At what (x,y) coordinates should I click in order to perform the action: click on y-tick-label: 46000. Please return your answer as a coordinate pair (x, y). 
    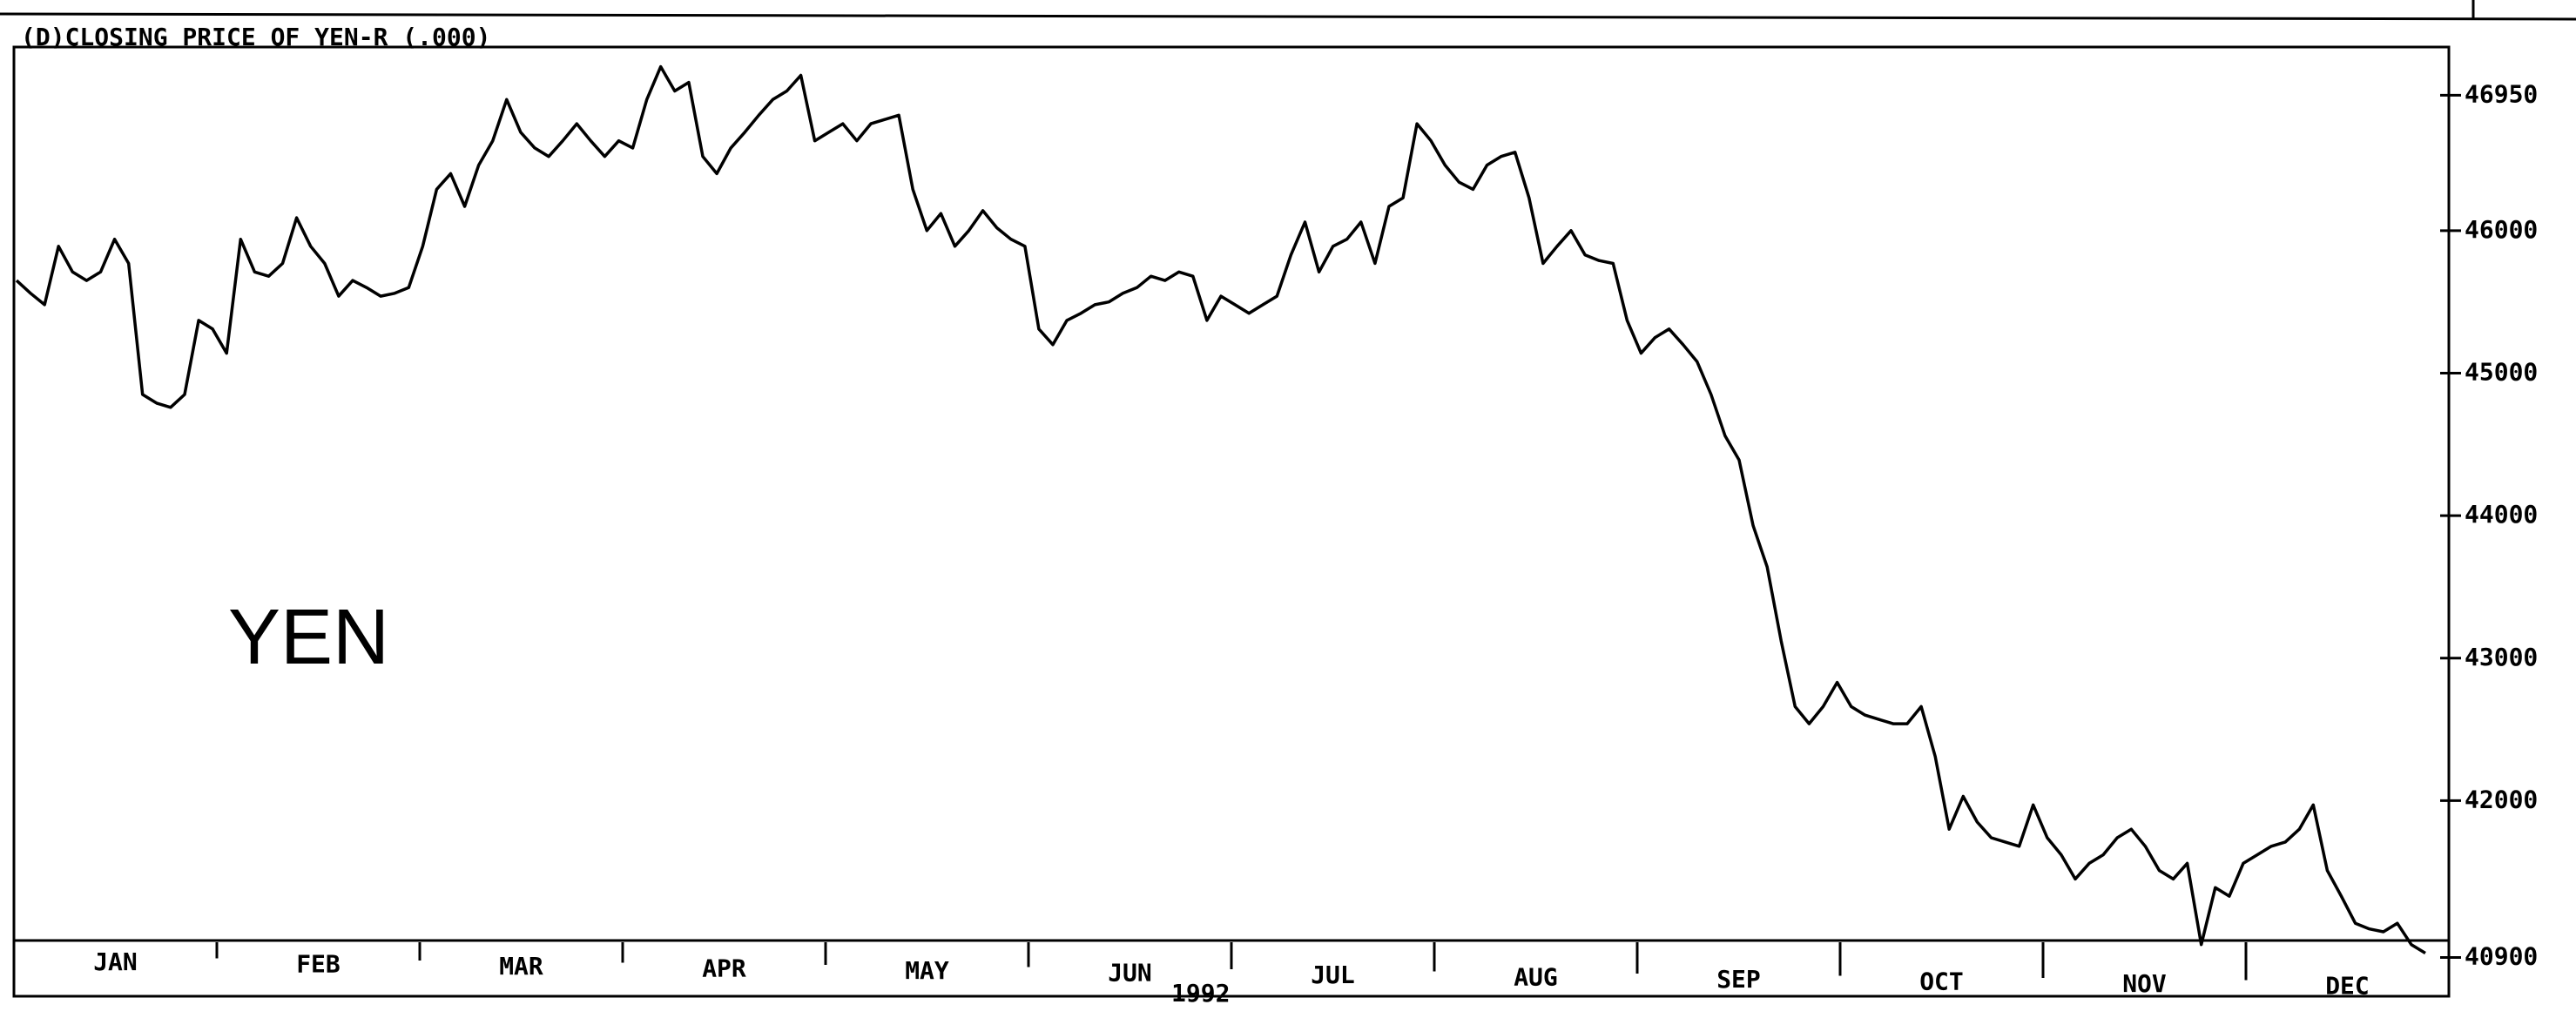
    Looking at the image, I should click on (2501, 229).